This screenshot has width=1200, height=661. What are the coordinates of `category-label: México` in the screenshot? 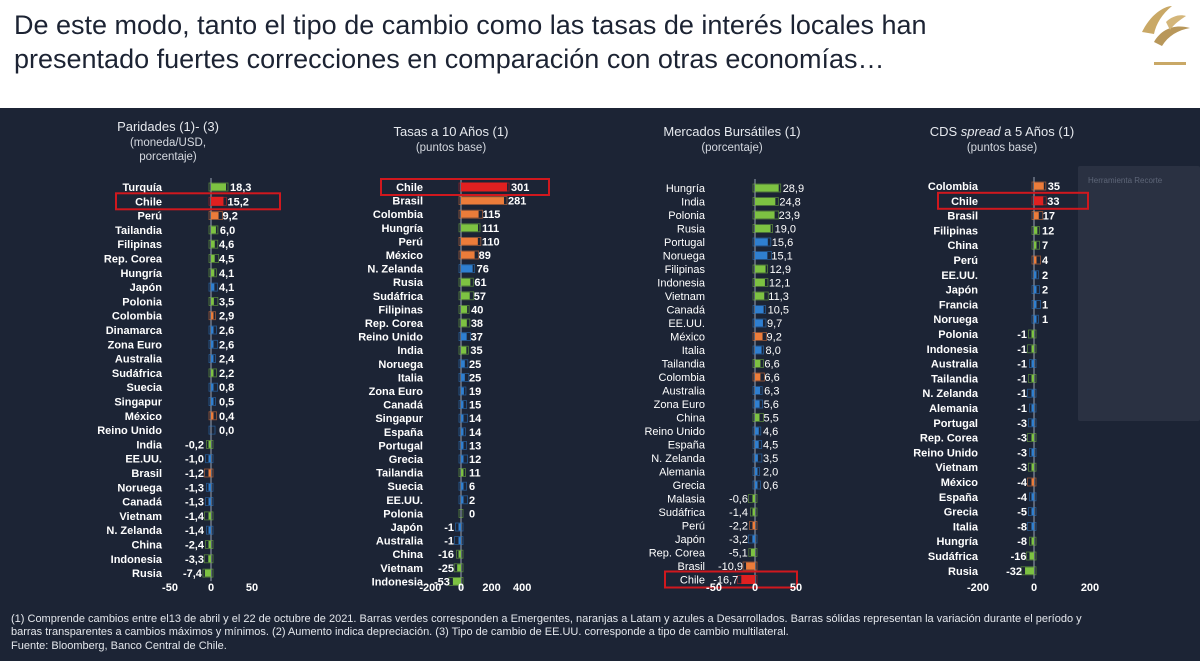 It's located at (687, 338).